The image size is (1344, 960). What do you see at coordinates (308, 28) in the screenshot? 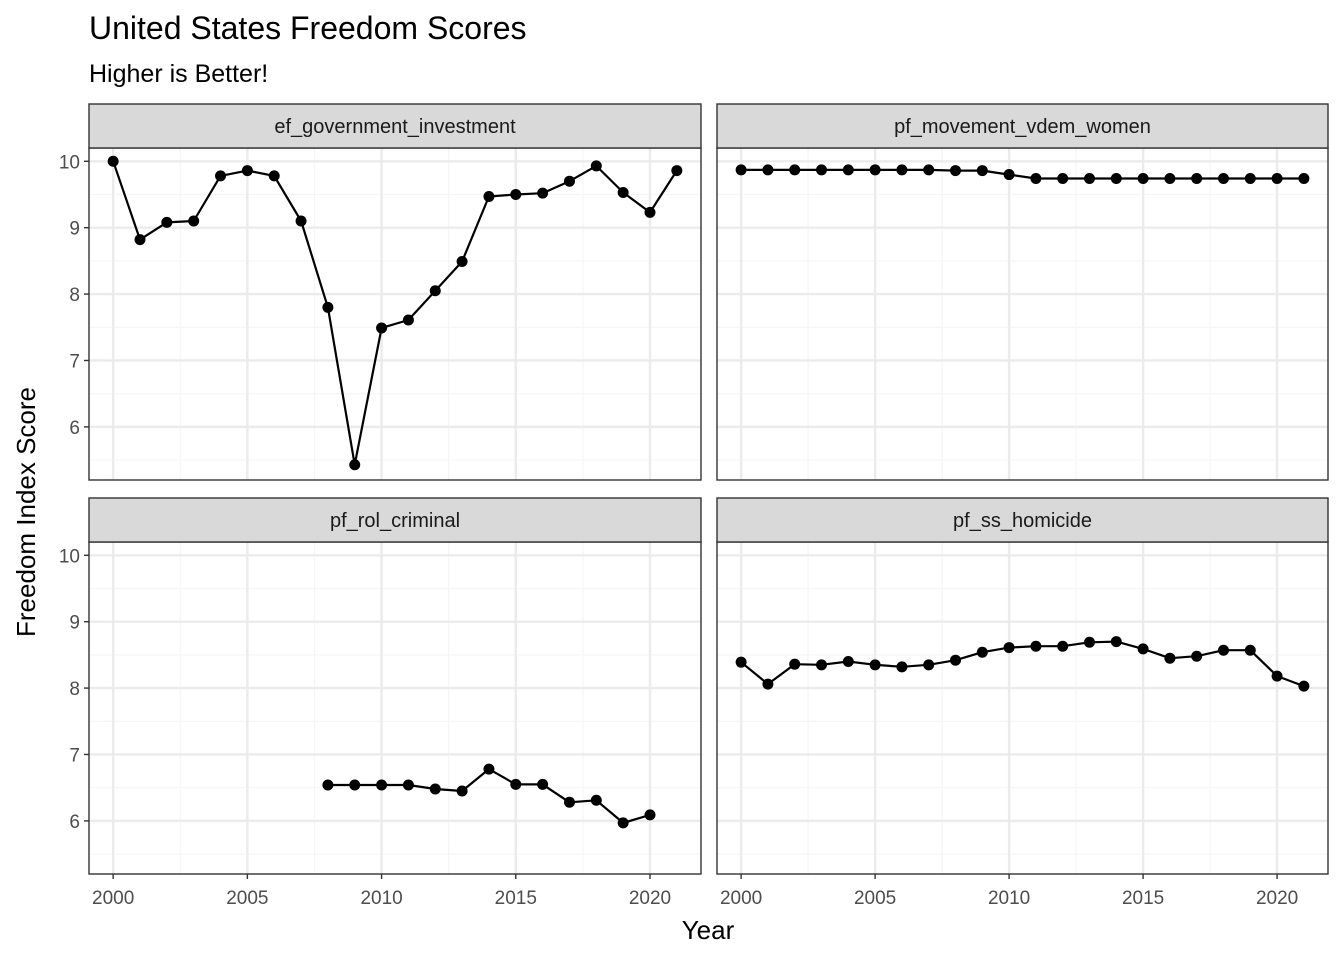
I see `chart-title: United States Freedom Scores` at bounding box center [308, 28].